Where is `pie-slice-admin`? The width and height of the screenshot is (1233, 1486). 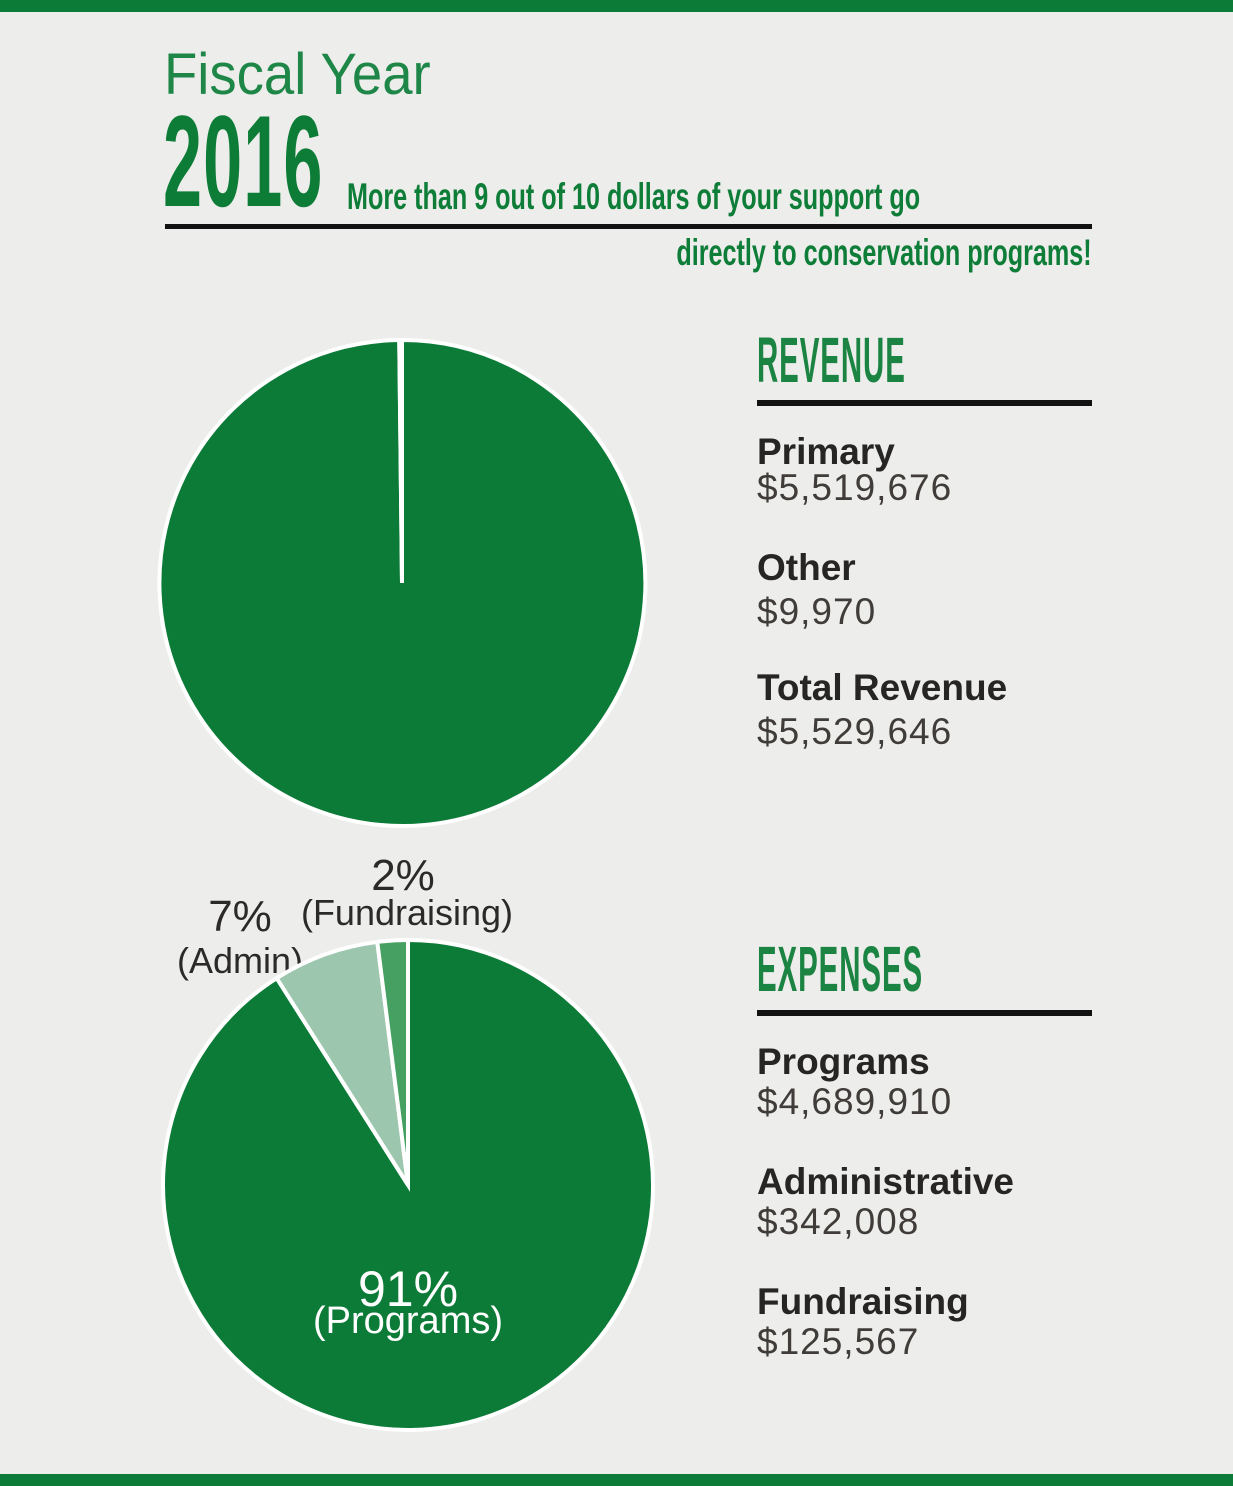
pie-slice-admin is located at coordinates (341, 1063).